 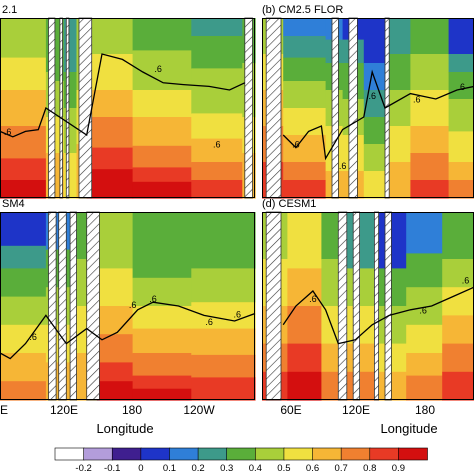 What do you see at coordinates (302, 10) in the screenshot?
I see `panel-b-title: (b) CM2.5 FLOR` at bounding box center [302, 10].